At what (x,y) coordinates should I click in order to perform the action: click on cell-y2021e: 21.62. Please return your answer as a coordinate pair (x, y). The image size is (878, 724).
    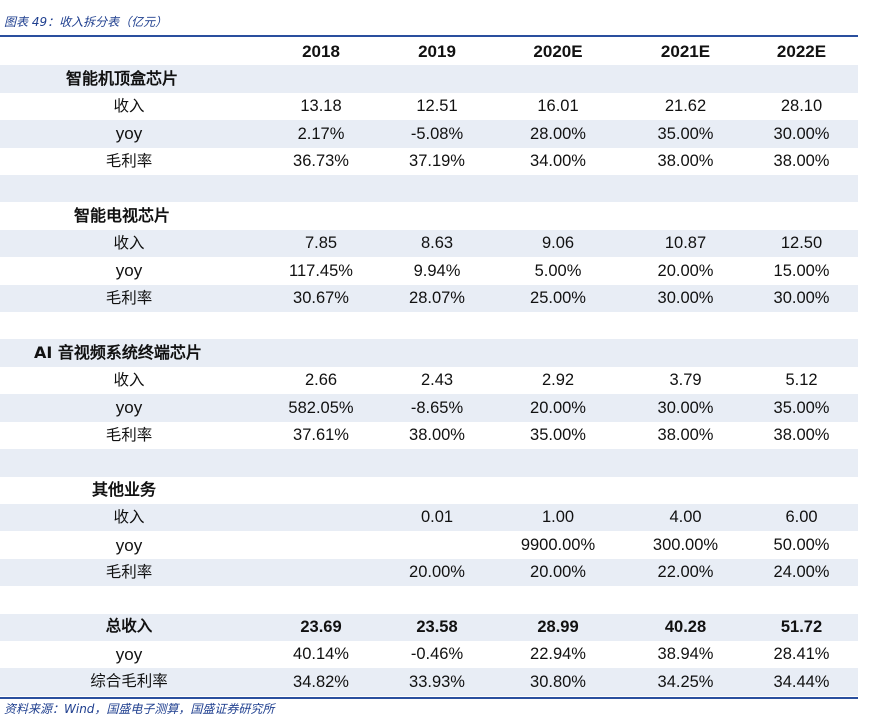
    Looking at the image, I should click on (685, 106).